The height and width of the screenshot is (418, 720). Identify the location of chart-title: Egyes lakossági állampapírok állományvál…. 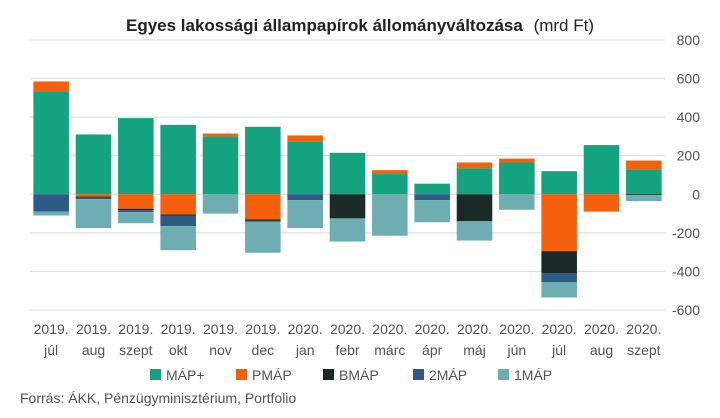
(360, 25).